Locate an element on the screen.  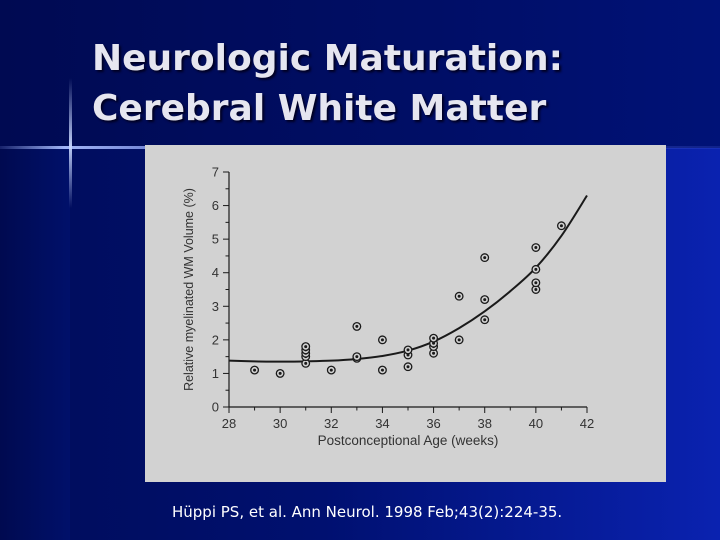
y-tick-label: 6 is located at coordinates (215, 205).